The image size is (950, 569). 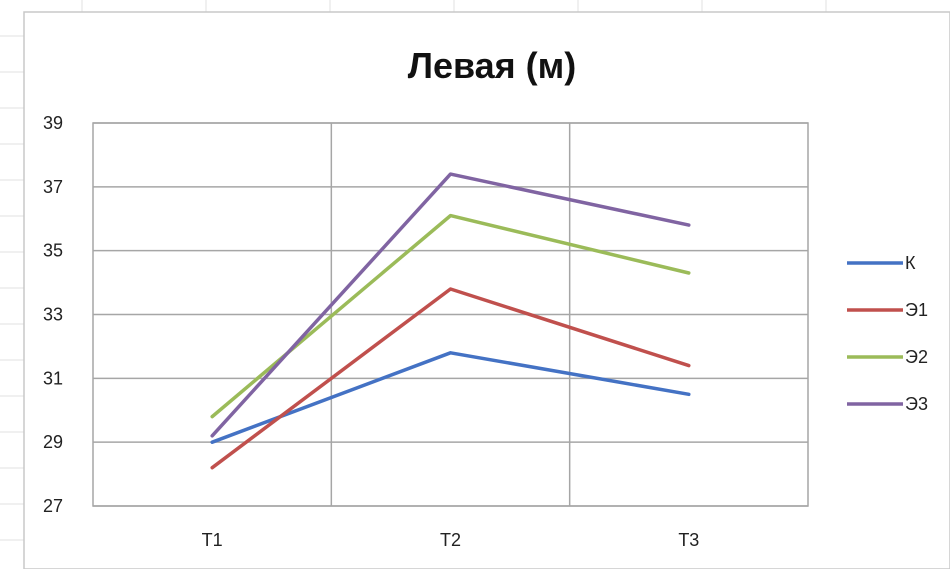 What do you see at coordinates (53, 251) in the screenshot?
I see `y-tick-label: 35` at bounding box center [53, 251].